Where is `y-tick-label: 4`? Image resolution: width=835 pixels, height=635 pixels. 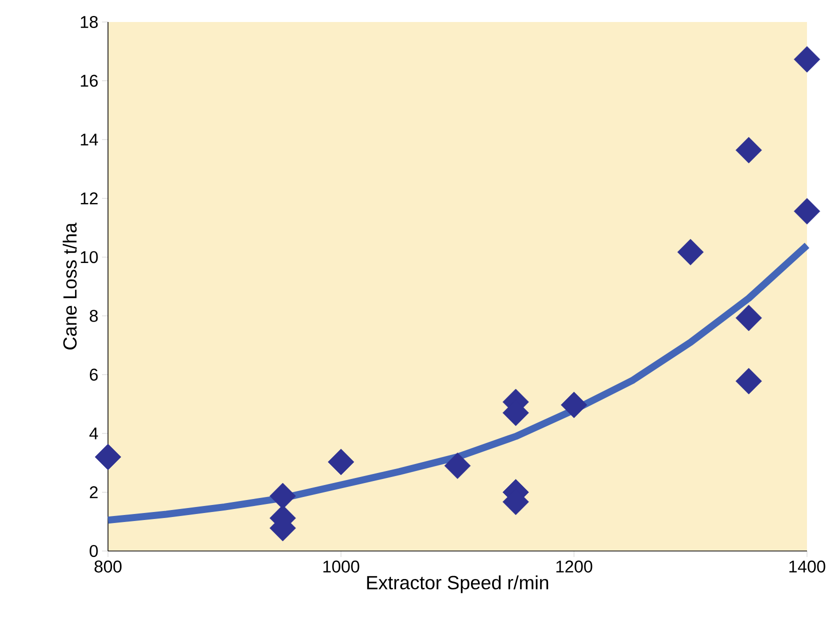 y-tick-label: 4 is located at coordinates (93, 434).